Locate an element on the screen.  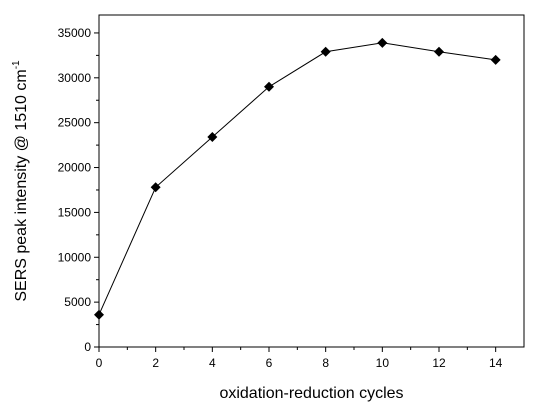
y-tick-label: 10000 is located at coordinates (75, 257).